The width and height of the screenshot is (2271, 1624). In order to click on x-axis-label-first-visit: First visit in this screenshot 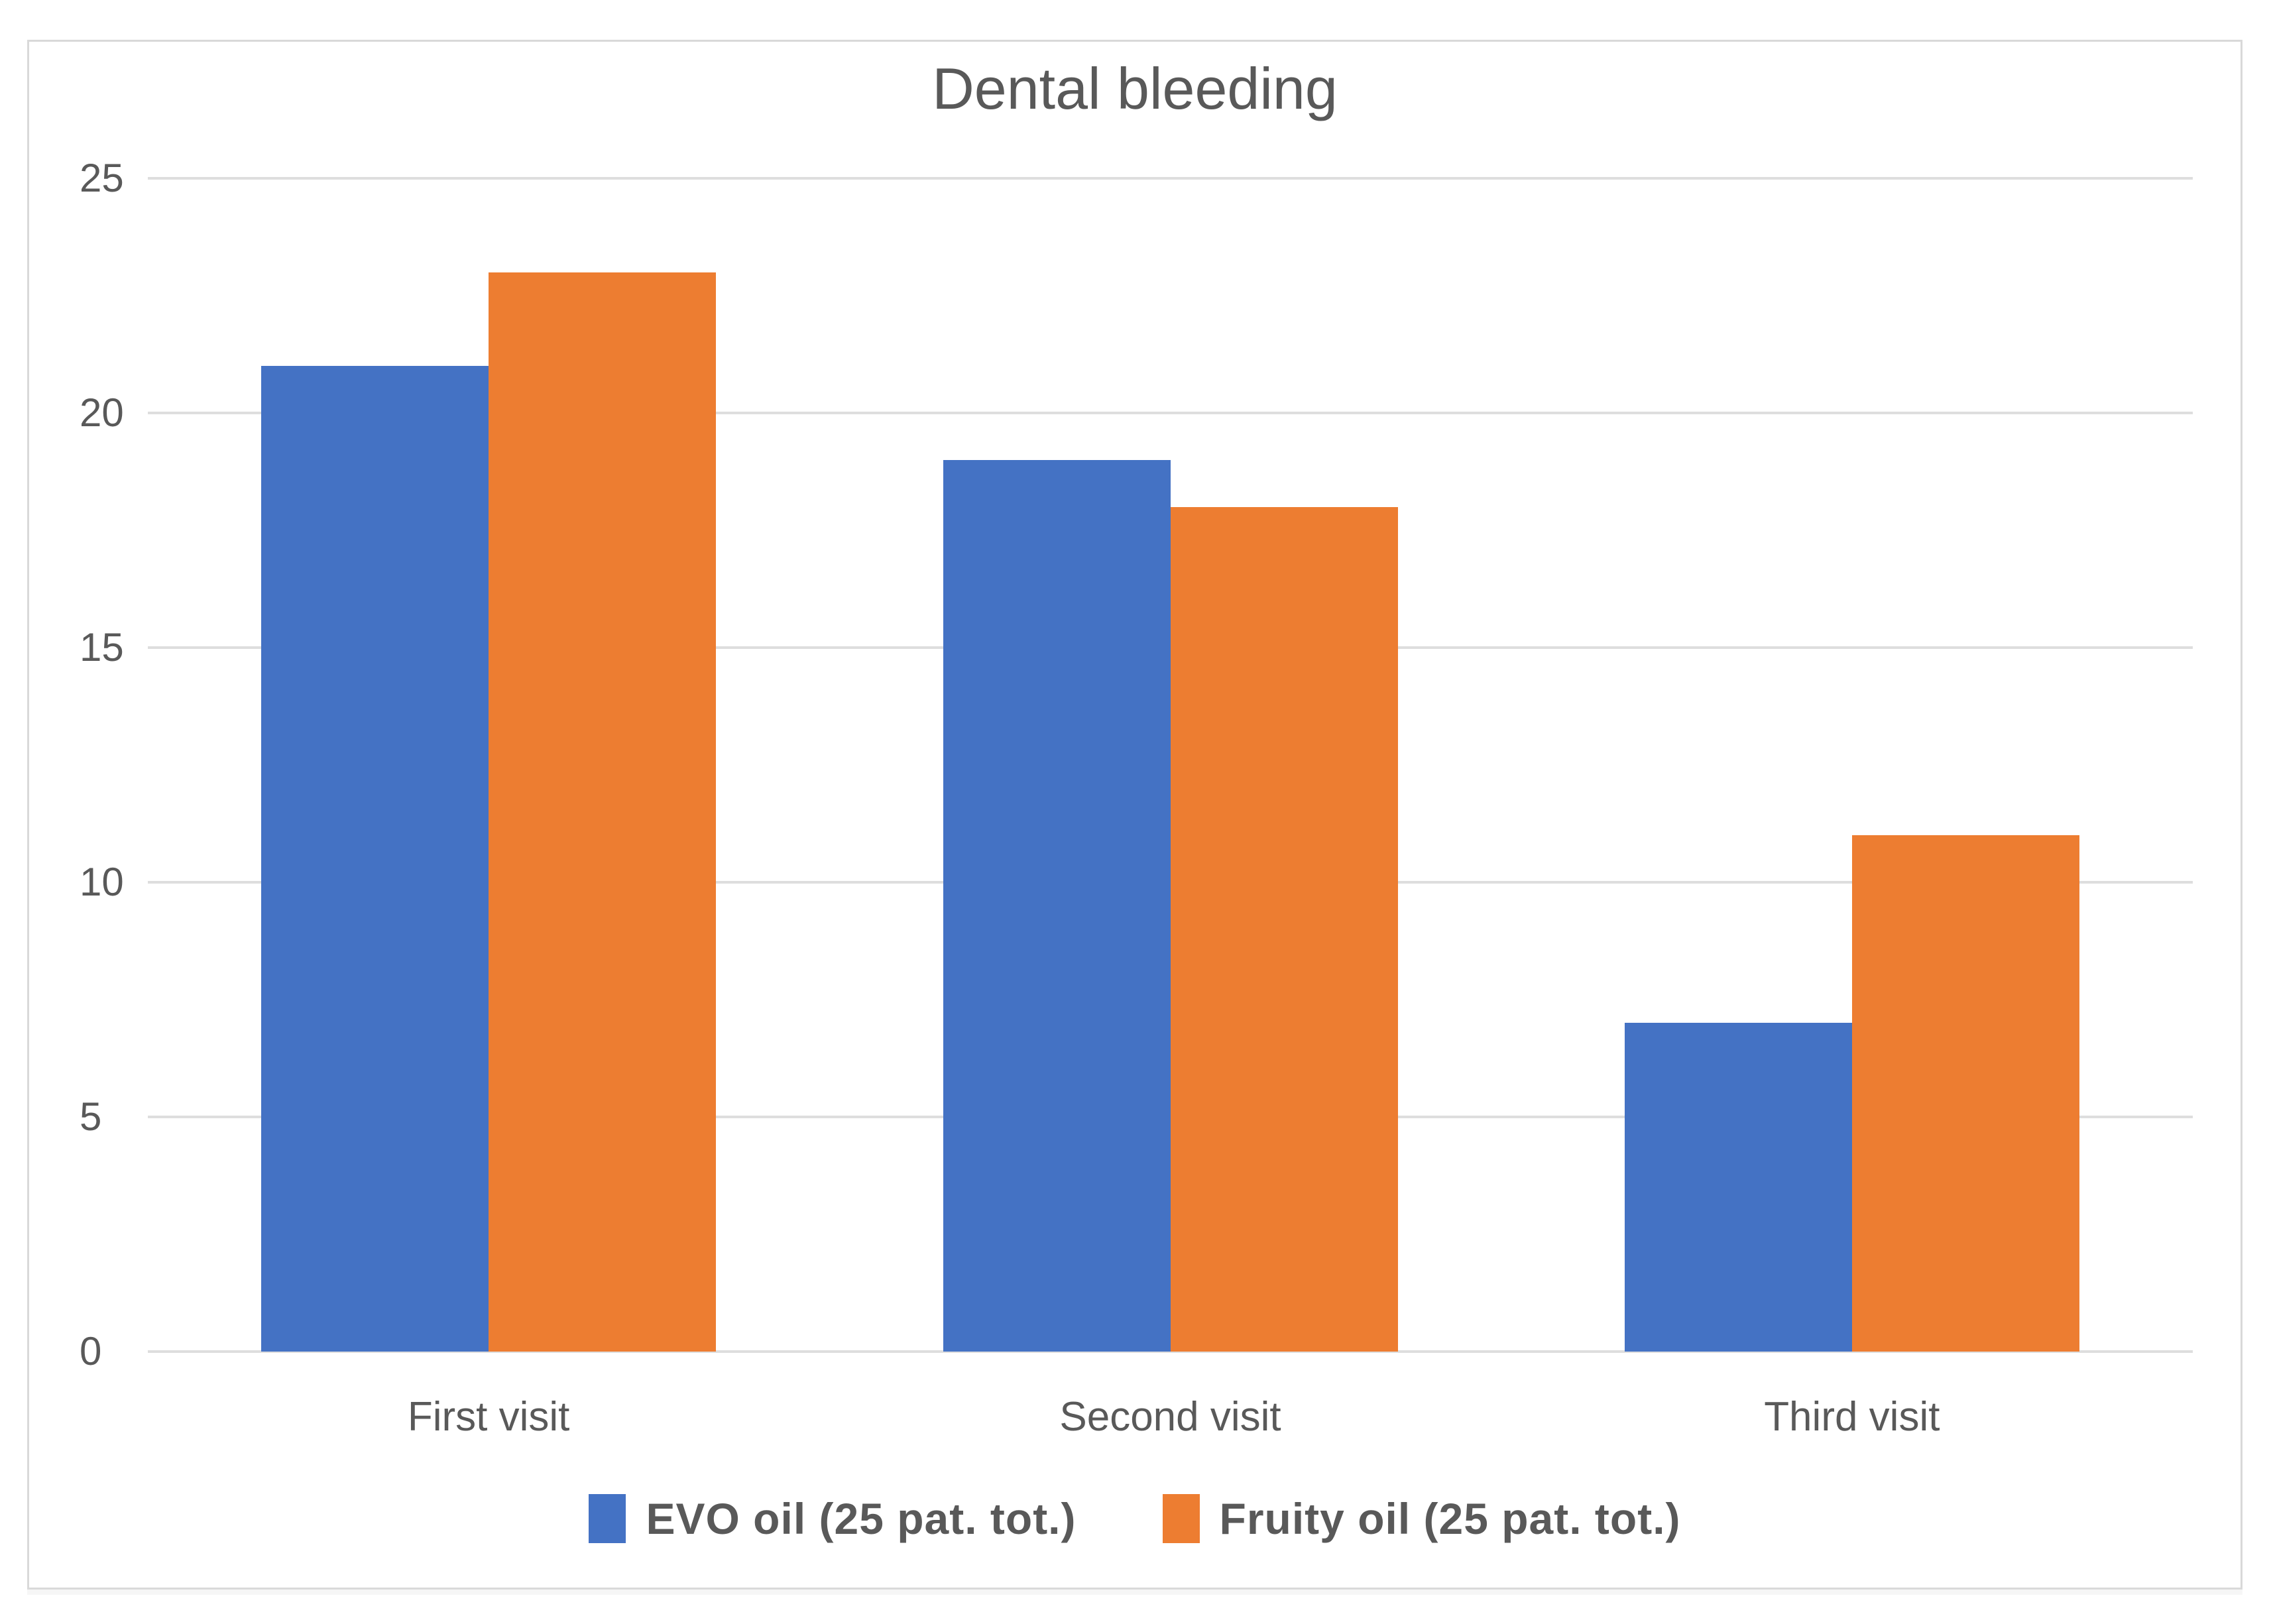, I will do `click(488, 1417)`.